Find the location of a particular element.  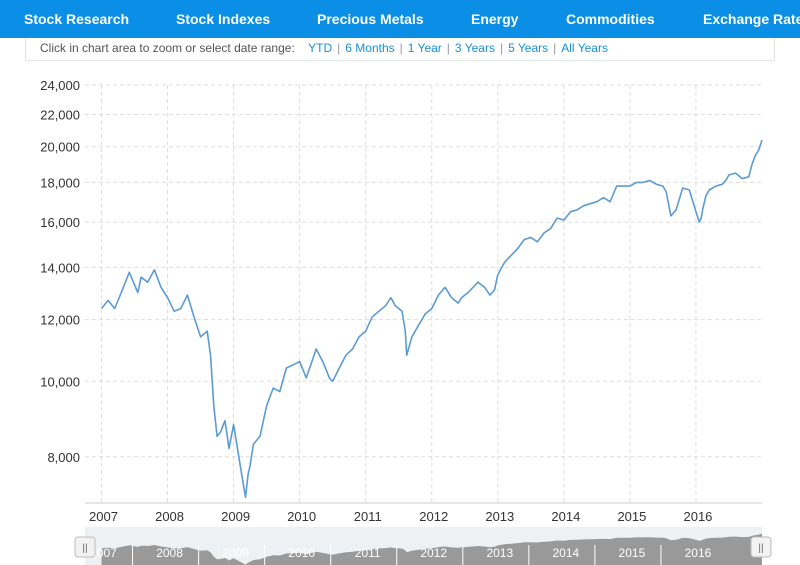

y-tick-label: 20,000 is located at coordinates (60, 147).